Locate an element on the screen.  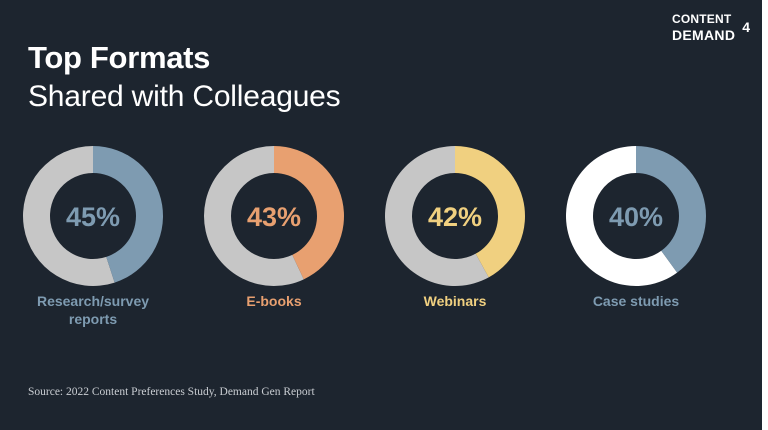
category-label: Case studies is located at coordinates (636, 301).